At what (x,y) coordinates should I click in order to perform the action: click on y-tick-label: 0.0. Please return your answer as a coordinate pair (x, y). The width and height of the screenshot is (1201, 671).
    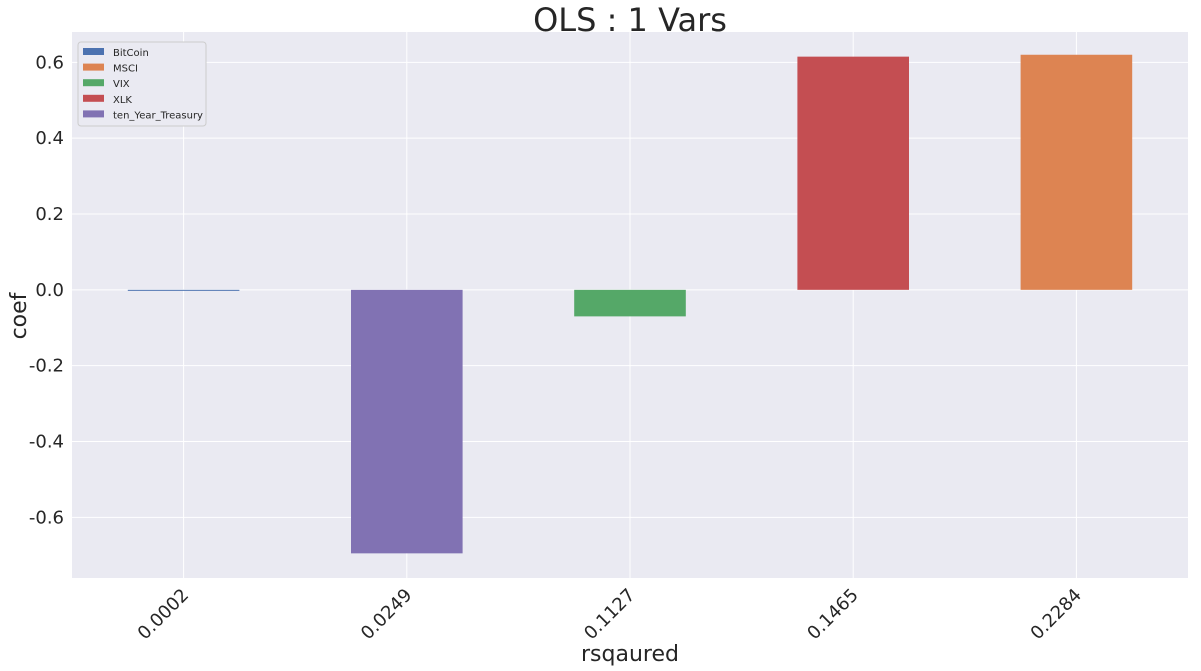
    Looking at the image, I should click on (49, 290).